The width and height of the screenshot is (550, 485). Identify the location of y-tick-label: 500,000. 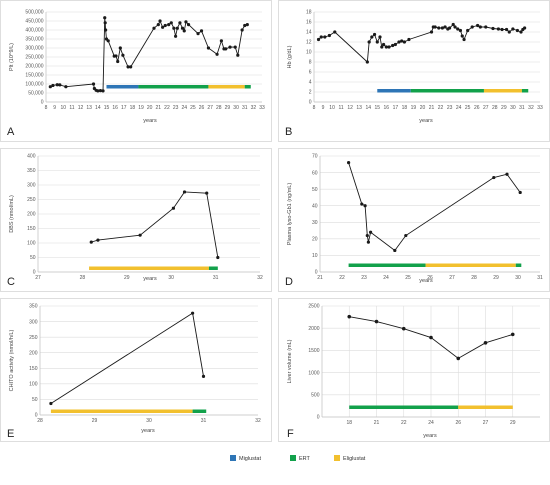
(34, 13).